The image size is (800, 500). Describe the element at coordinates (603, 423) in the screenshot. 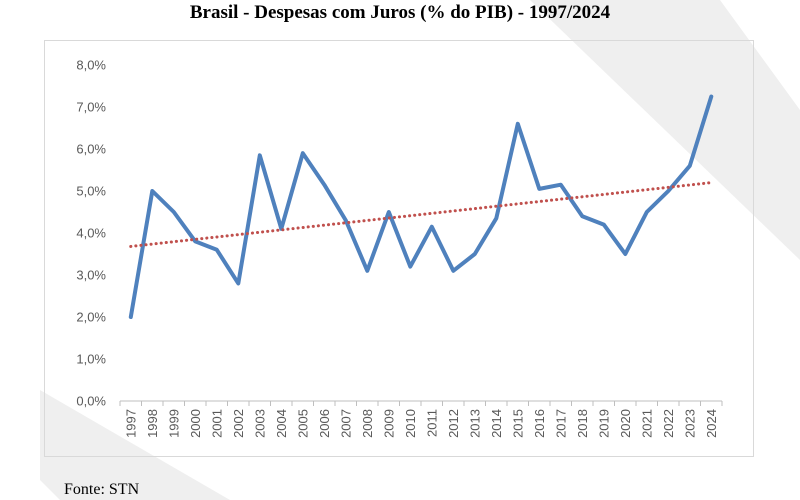

I see `x-tick-label: 2019` at that location.